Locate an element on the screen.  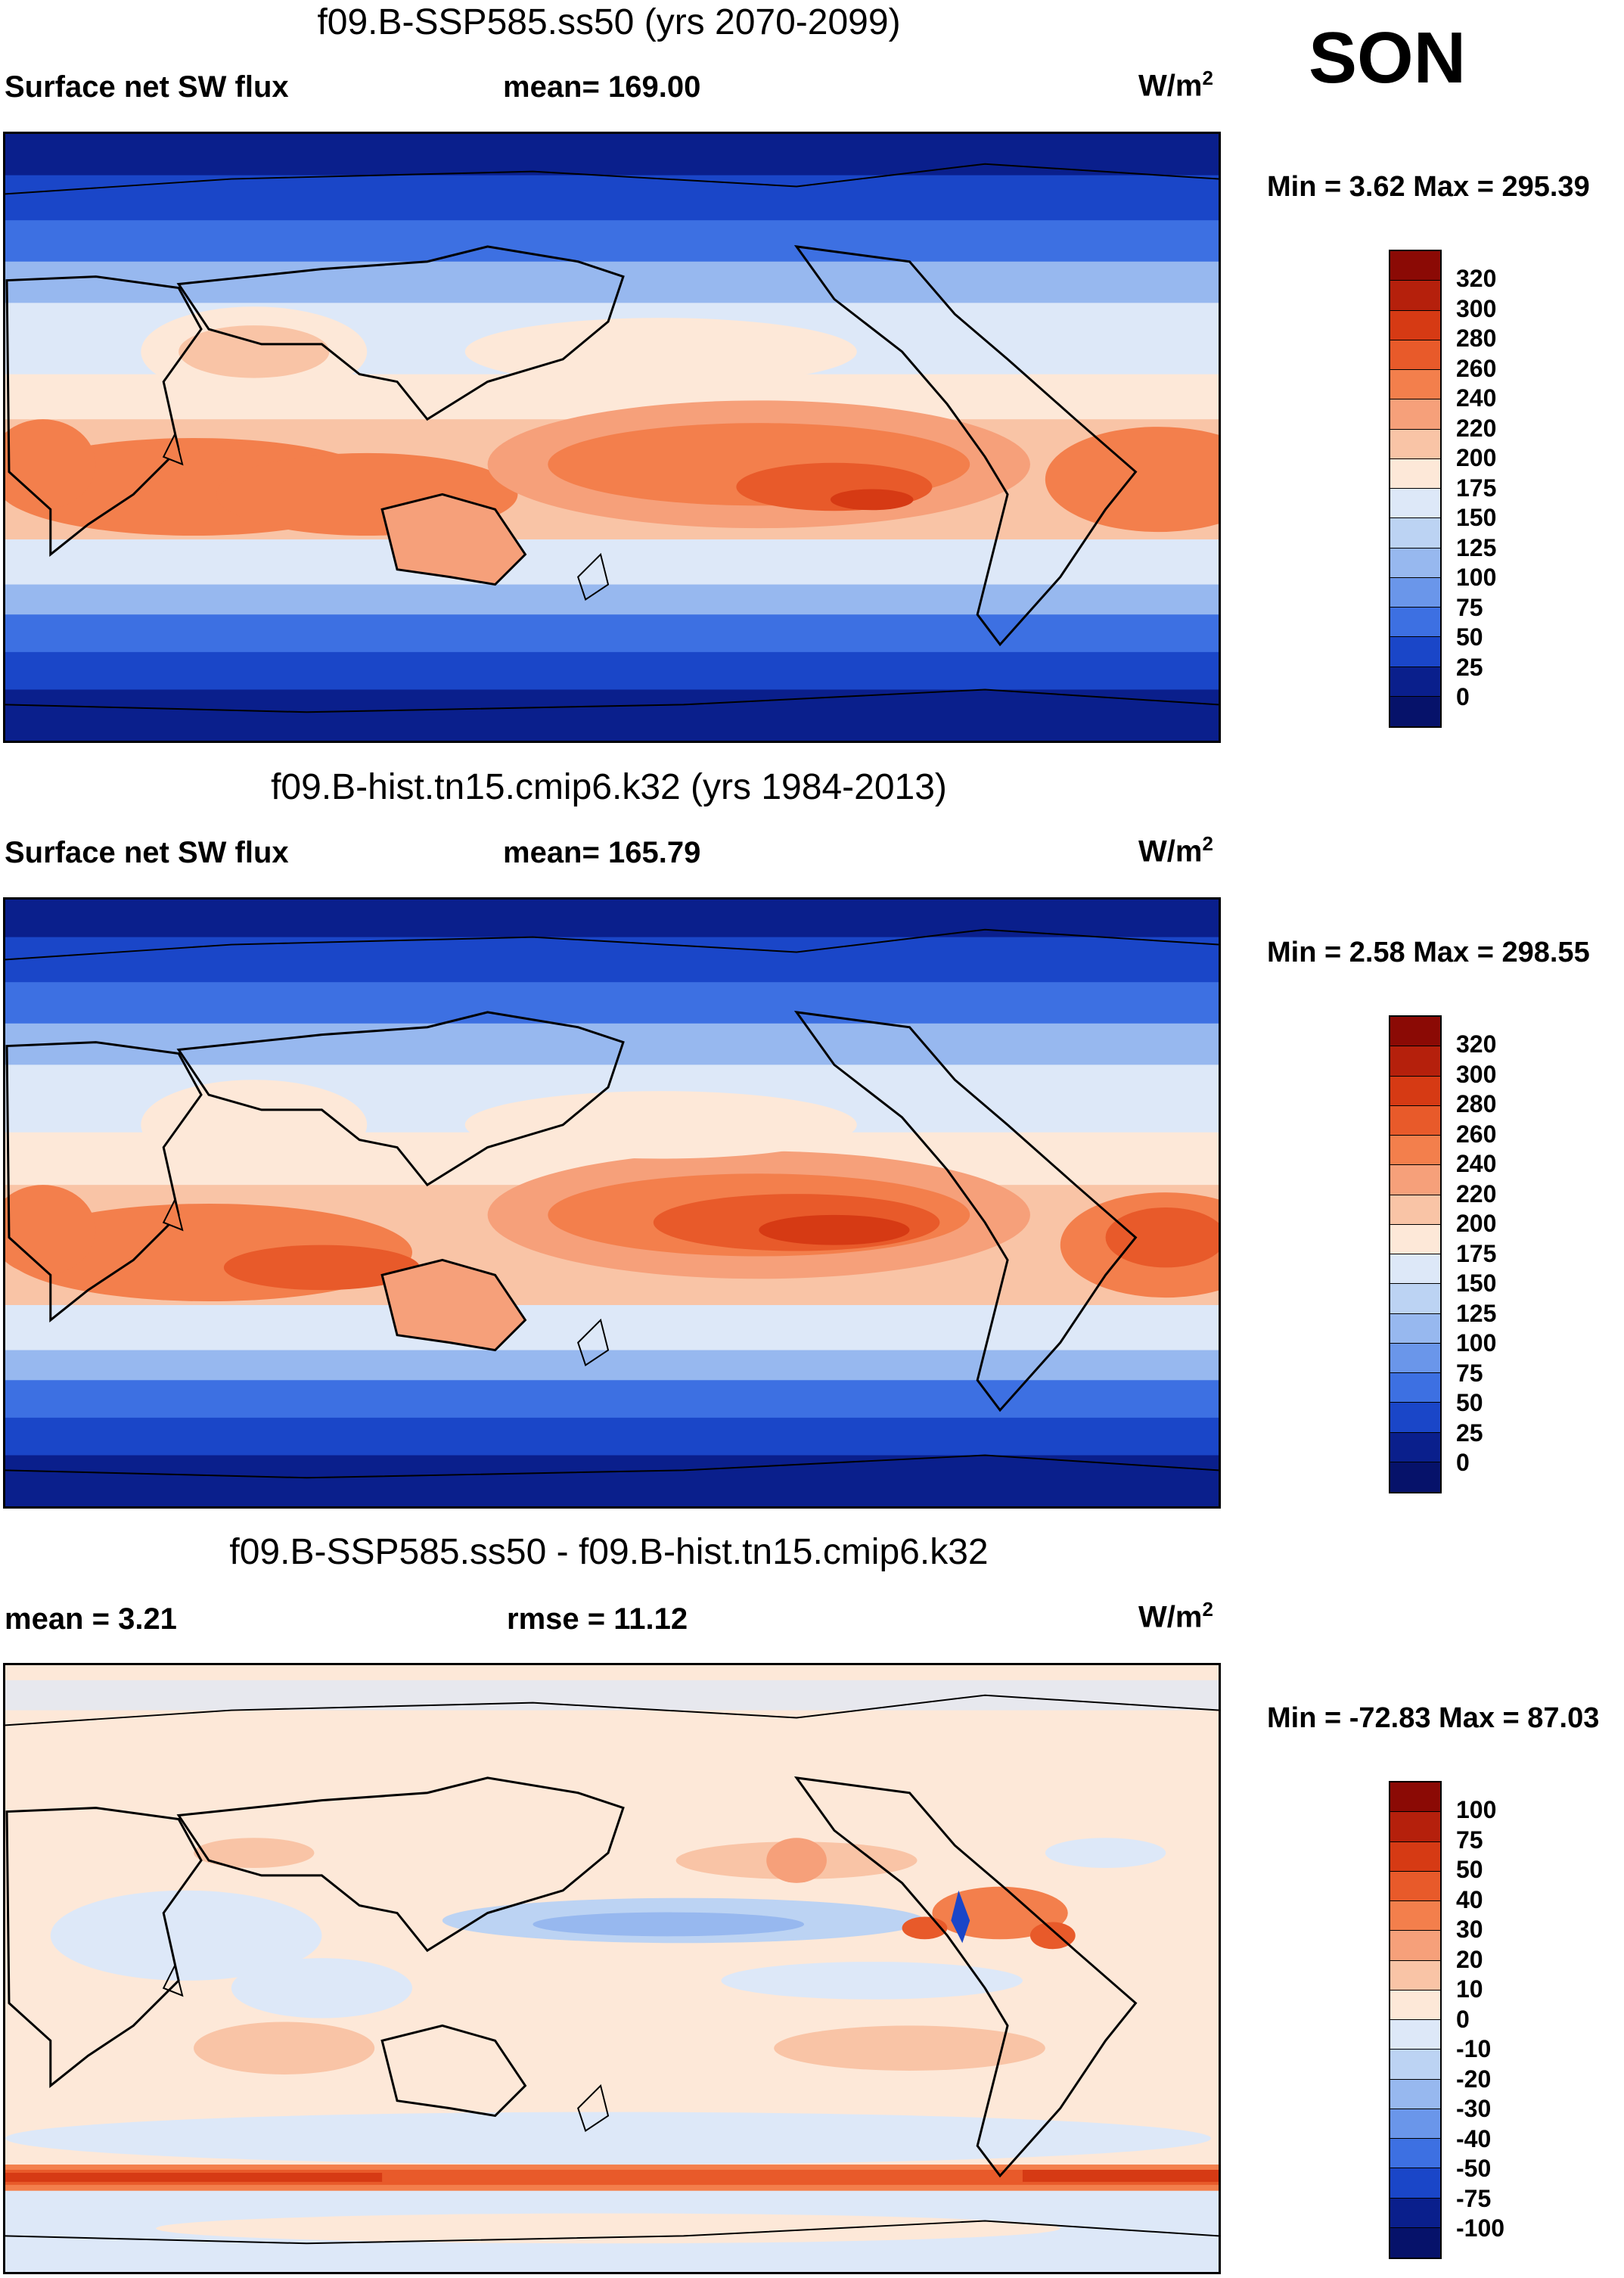
colorbar-tick: 30 is located at coordinates (1469, 1930).